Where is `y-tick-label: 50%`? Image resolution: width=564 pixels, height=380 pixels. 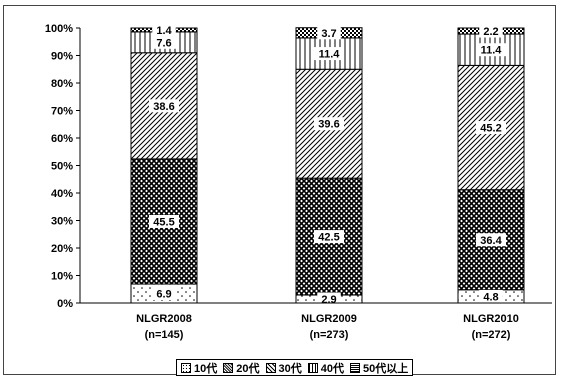
y-tick-label: 50% is located at coordinates (62, 167).